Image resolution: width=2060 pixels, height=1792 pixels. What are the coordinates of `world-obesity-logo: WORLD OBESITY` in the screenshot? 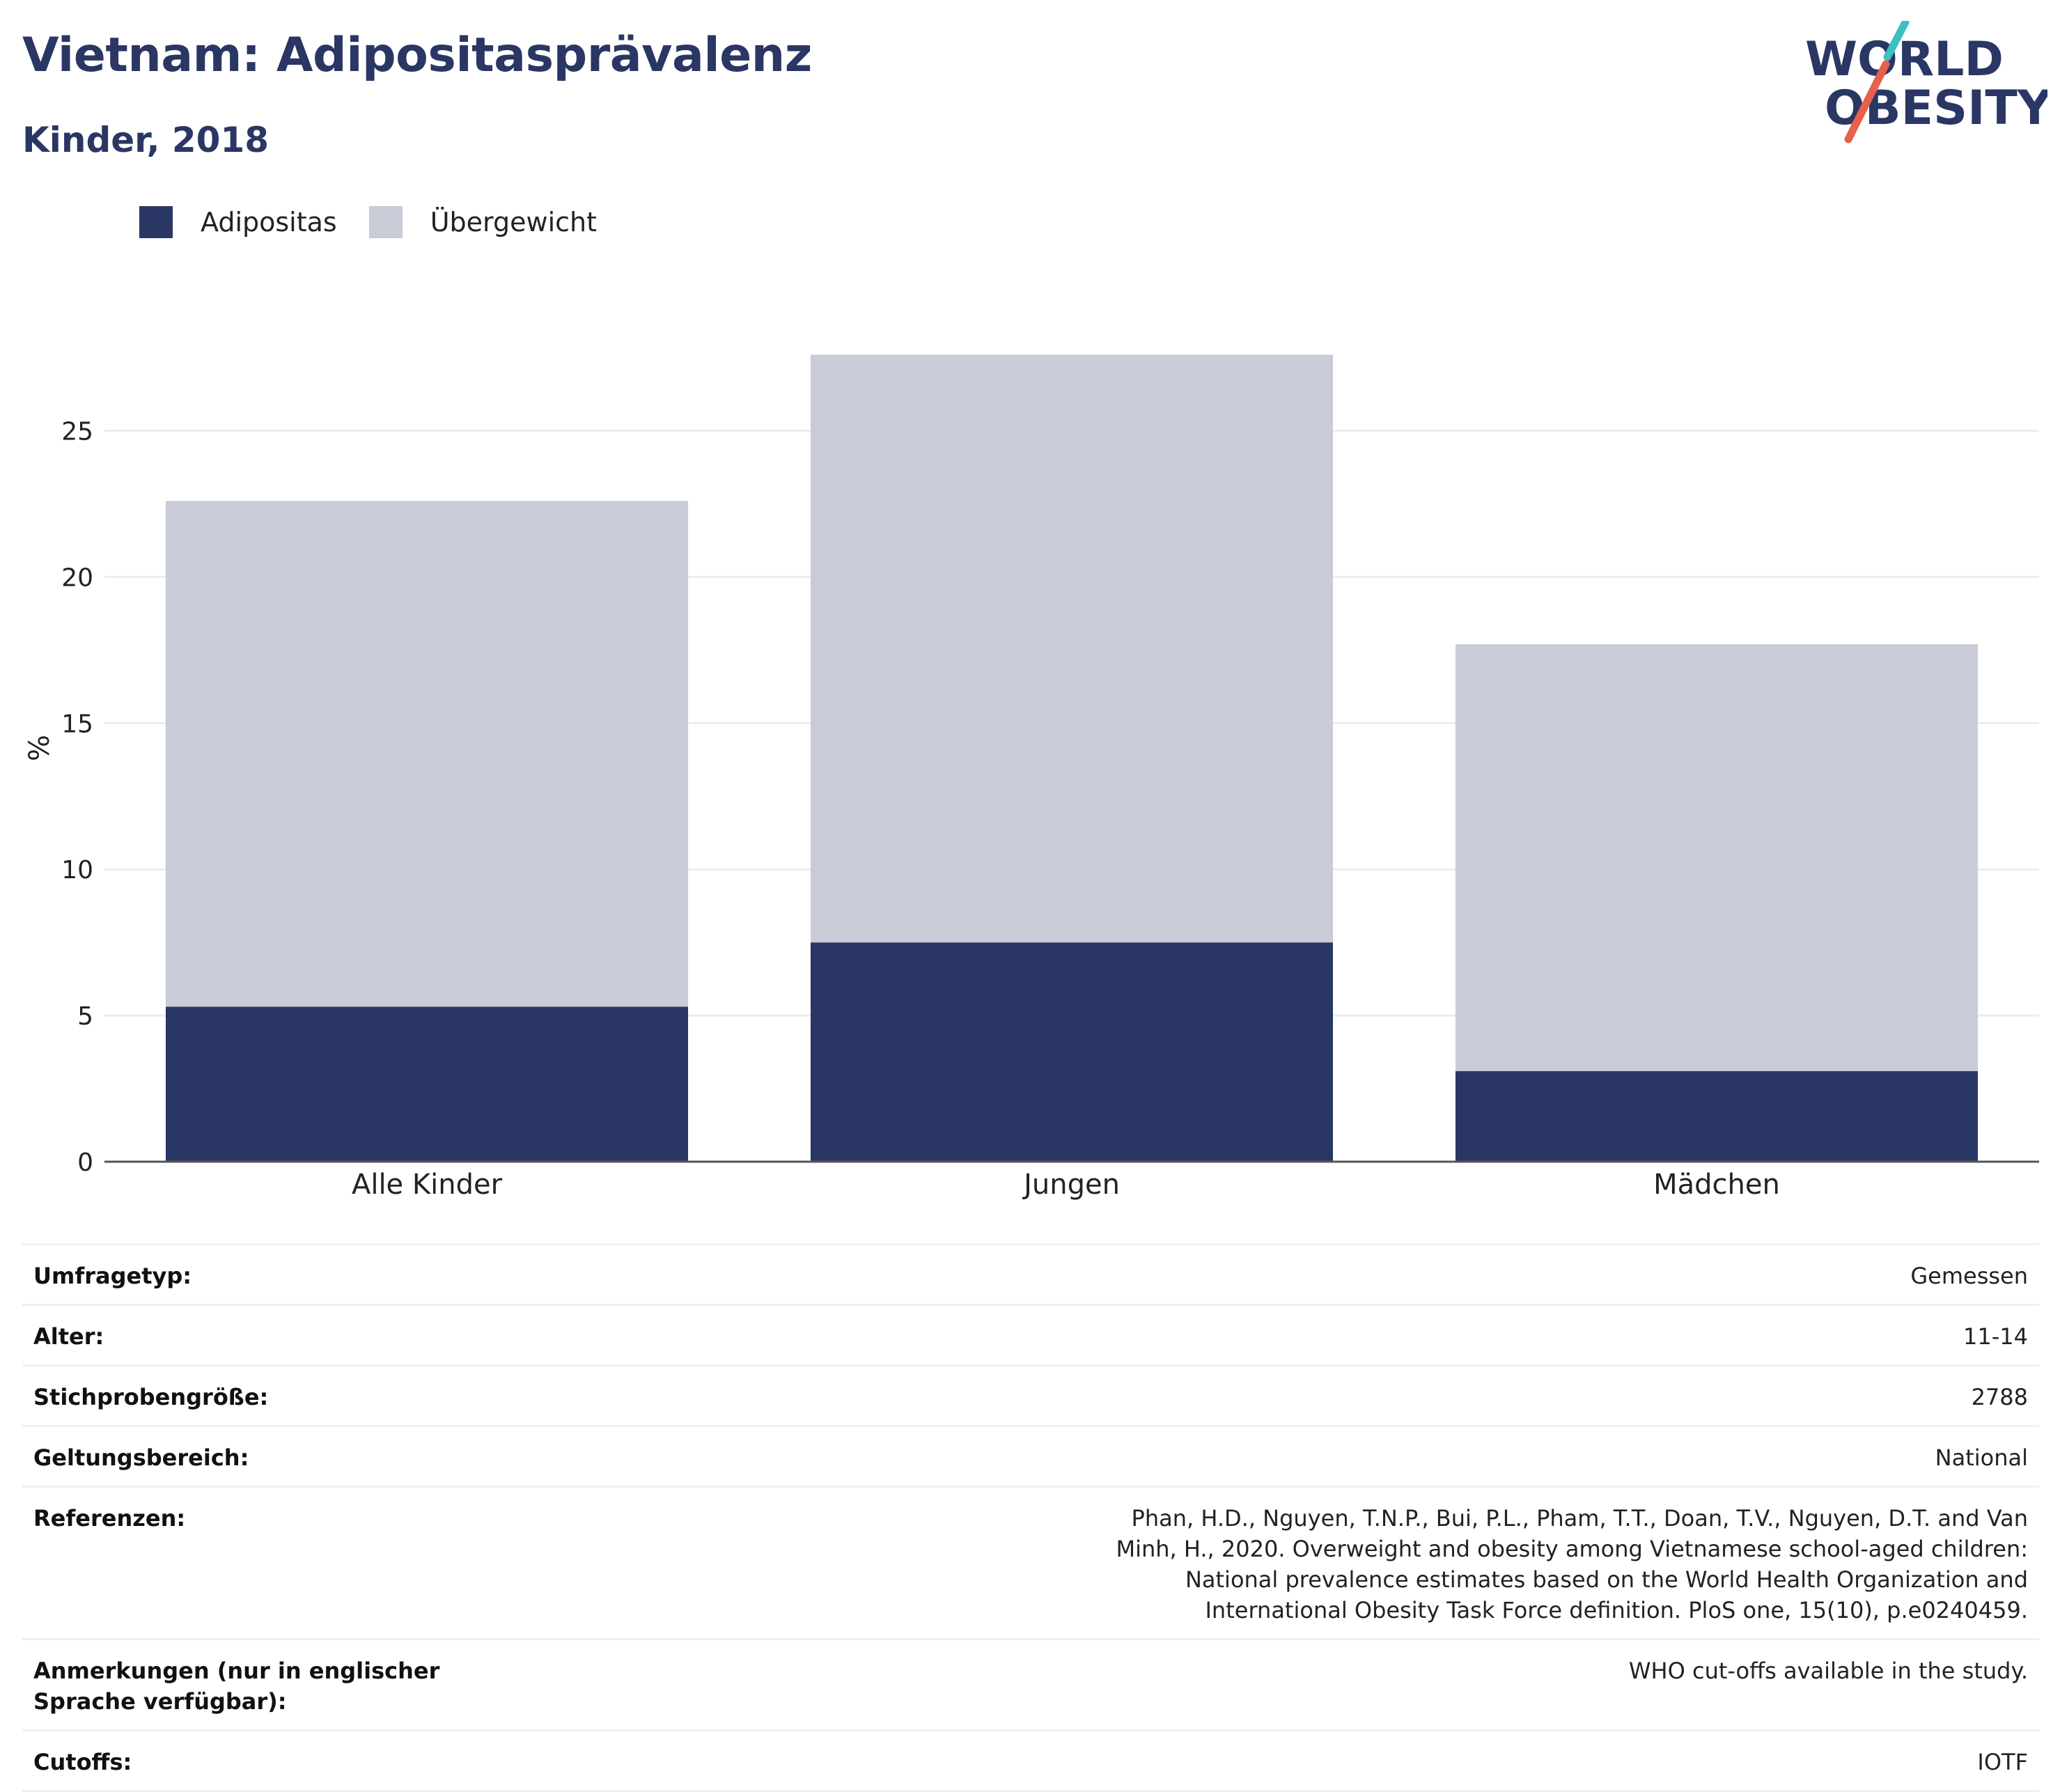 It's located at (1926, 82).